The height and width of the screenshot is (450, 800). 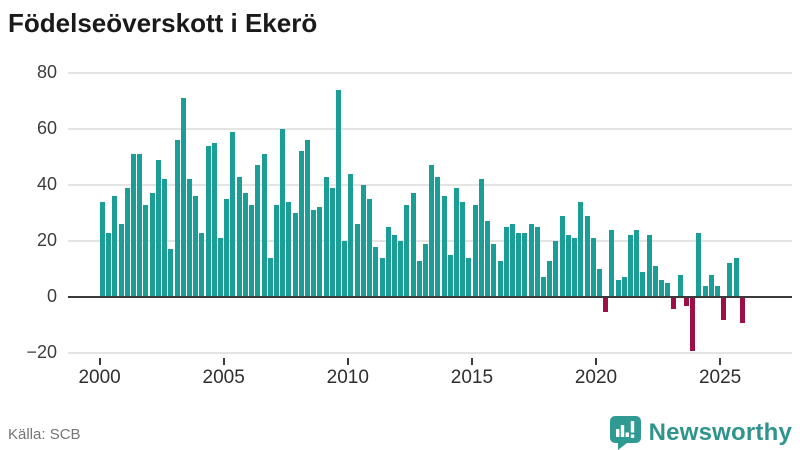 What do you see at coordinates (46, 128) in the screenshot?
I see `y-tick-label-60: 60` at bounding box center [46, 128].